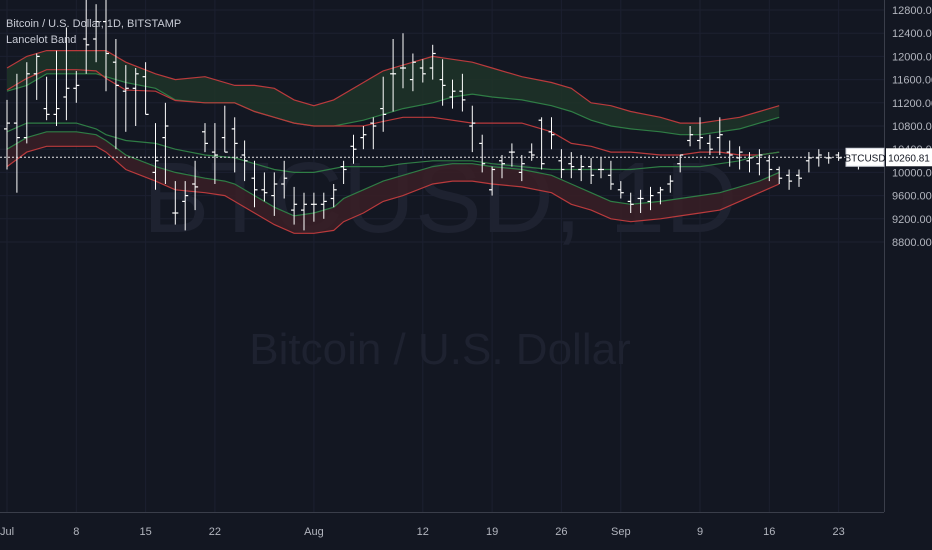  I want to click on time-tick-11: 23, so click(838, 532).